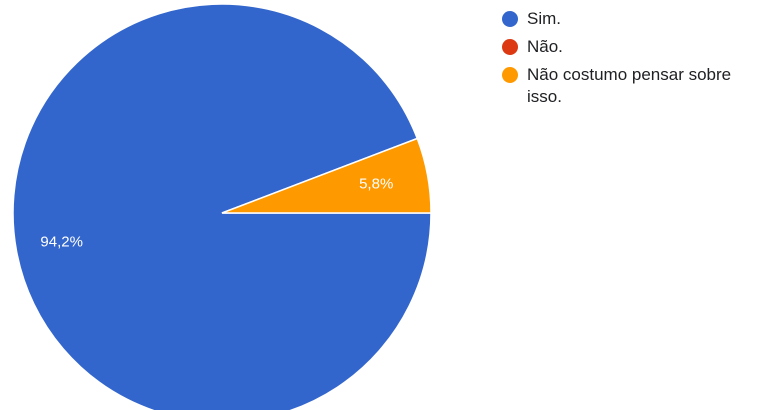 The width and height of the screenshot is (757, 410). What do you see at coordinates (627, 19) in the screenshot?
I see `legend-item-sim: Sim.` at bounding box center [627, 19].